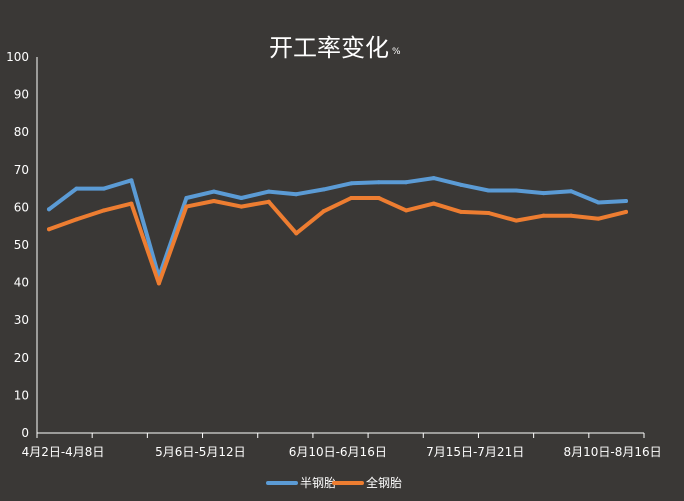 This screenshot has height=501, width=684. Describe the element at coordinates (21, 395) in the screenshot. I see `y-tick-label: 10` at that location.